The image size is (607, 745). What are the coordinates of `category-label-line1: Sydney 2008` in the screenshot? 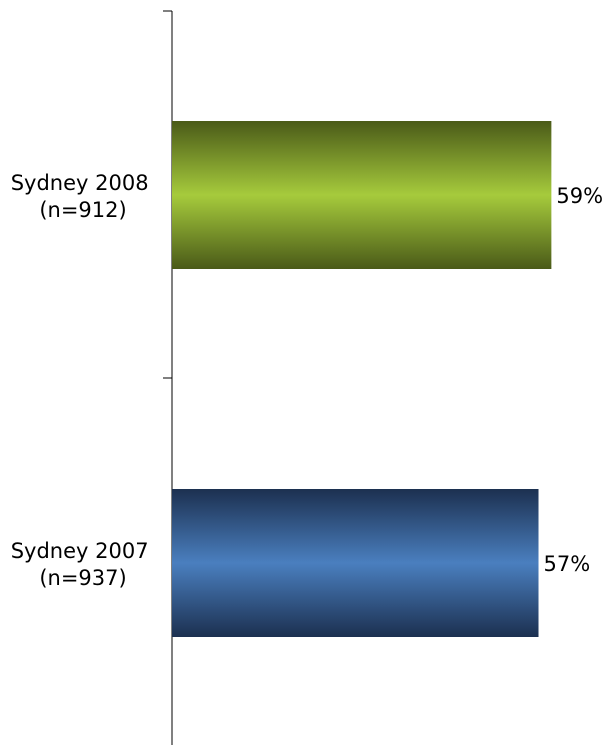 It's located at (80, 183).